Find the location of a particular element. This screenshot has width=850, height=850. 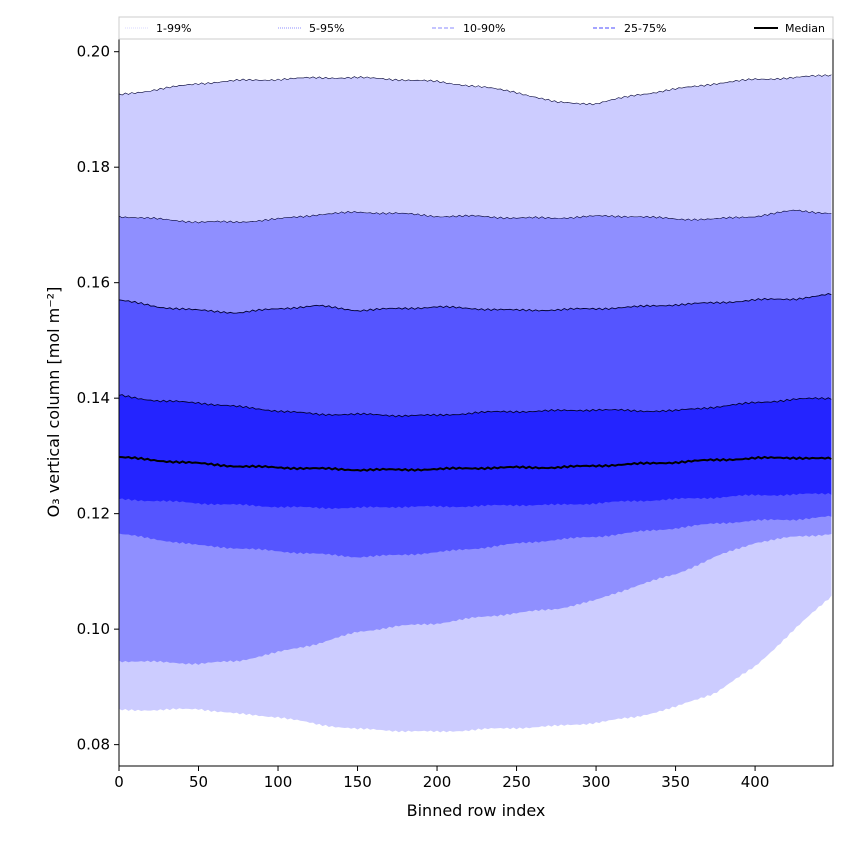

legend: 1-99% 5-95% 10-90% 25-75% Median is located at coordinates (476, 28).